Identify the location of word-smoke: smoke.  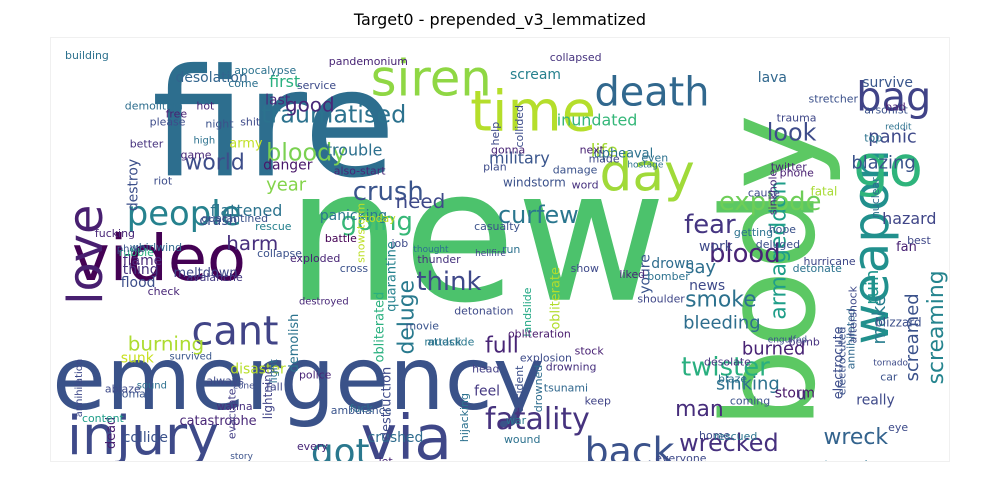
(720, 300).